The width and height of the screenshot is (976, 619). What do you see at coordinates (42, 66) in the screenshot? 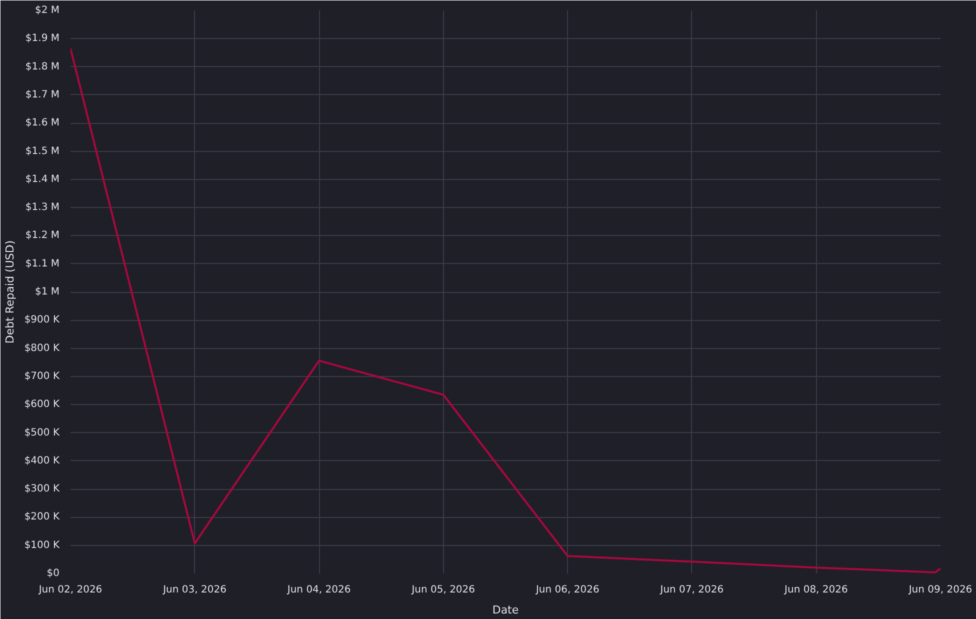
I see `y-tick-label: $1.8 M` at bounding box center [42, 66].